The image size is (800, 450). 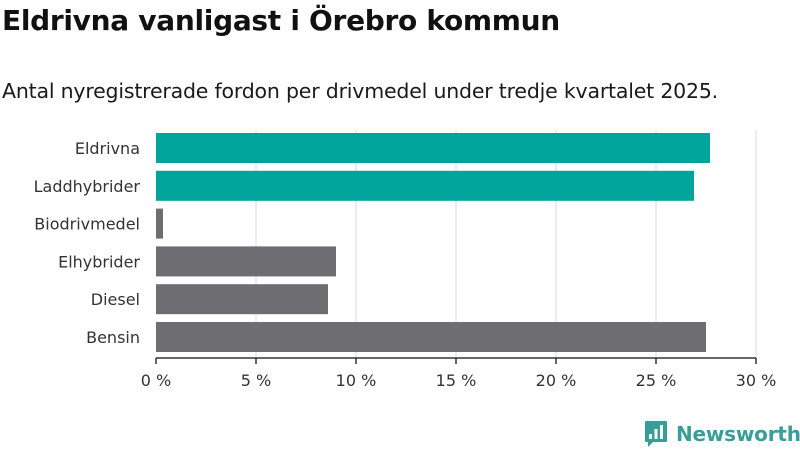 What do you see at coordinates (433, 148) in the screenshot?
I see `bar-eldrivna` at bounding box center [433, 148].